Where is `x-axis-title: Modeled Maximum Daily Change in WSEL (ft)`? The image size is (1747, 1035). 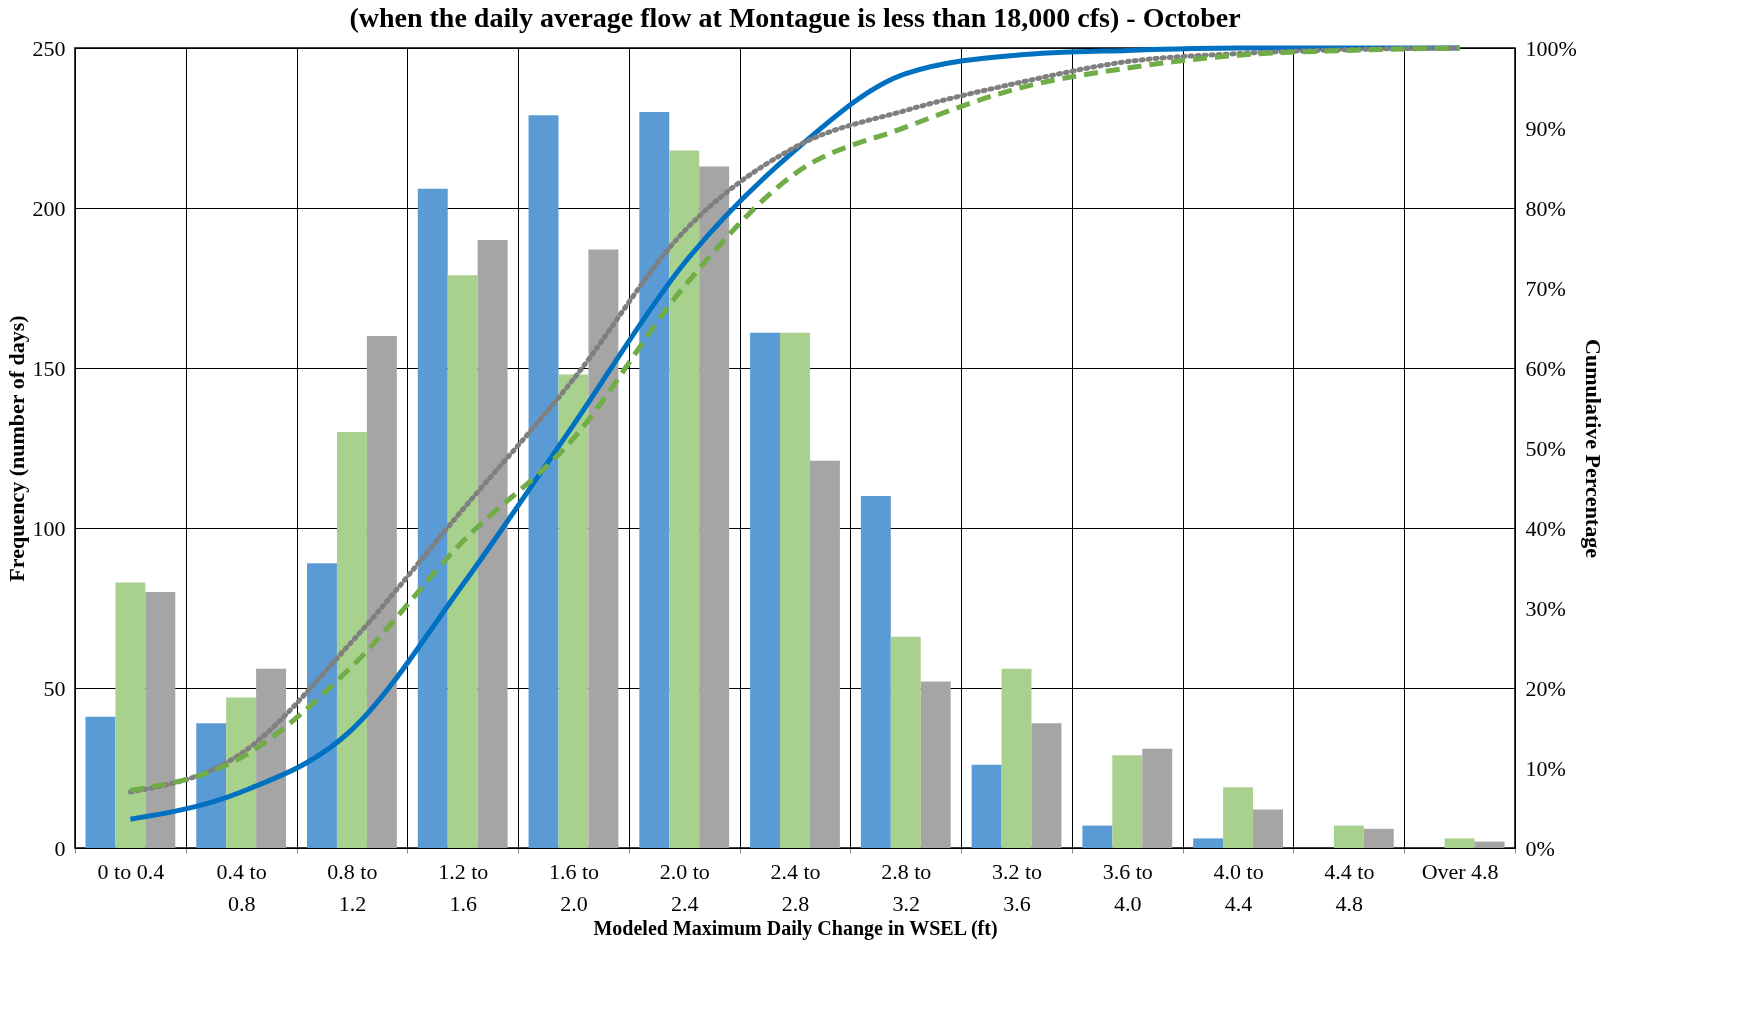
x-axis-title: Modeled Maximum Daily Change in WSEL (ft) is located at coordinates (795, 928).